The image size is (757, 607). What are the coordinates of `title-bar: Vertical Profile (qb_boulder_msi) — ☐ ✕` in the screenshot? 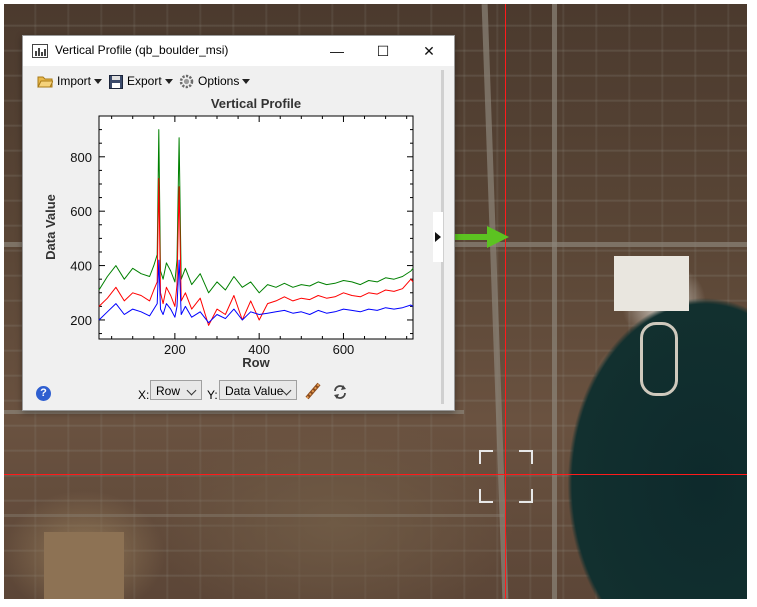 It's located at (238, 51).